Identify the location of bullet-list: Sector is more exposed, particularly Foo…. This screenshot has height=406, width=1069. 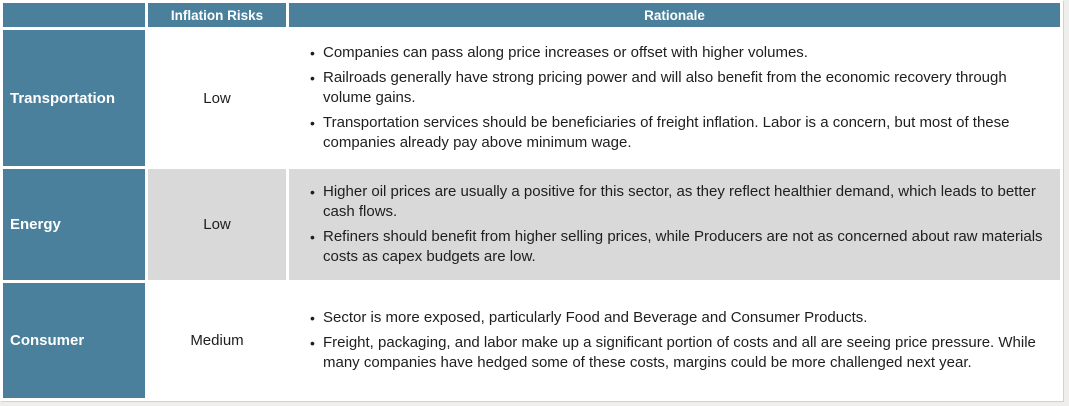
(667, 340).